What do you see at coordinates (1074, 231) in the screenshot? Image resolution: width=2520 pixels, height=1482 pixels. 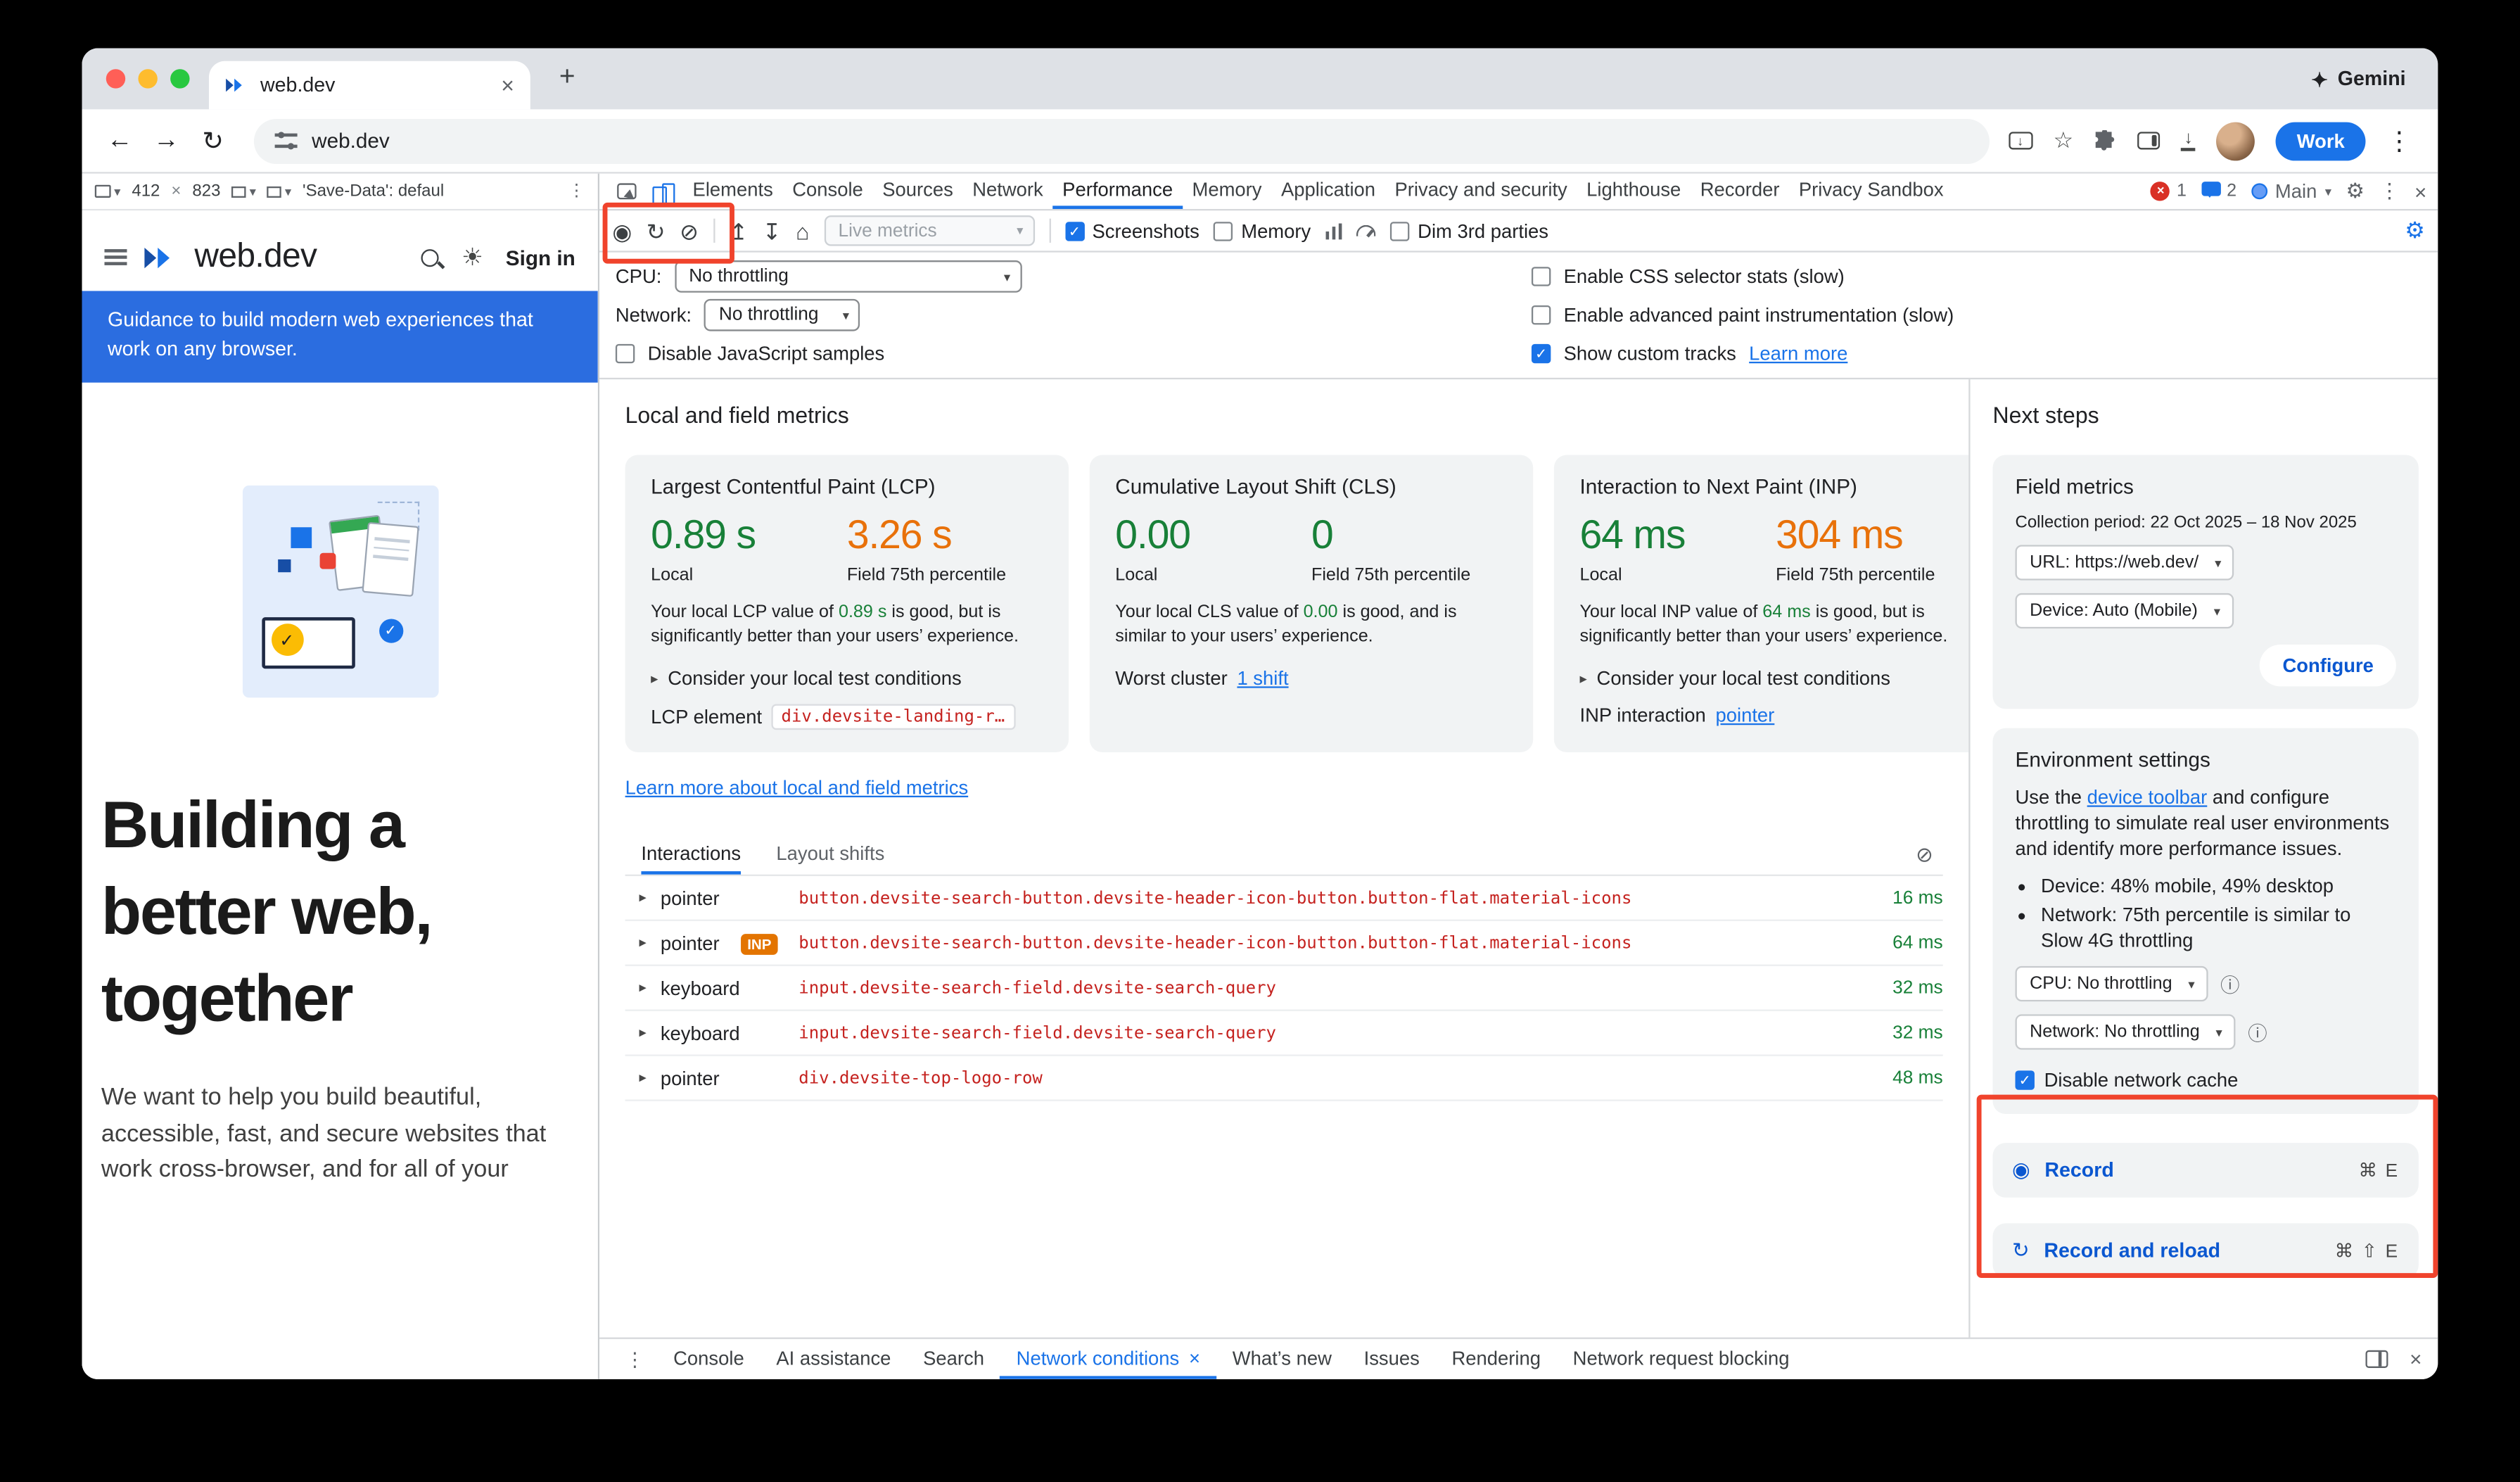 I see `screenshots-checkbox: ✓` at bounding box center [1074, 231].